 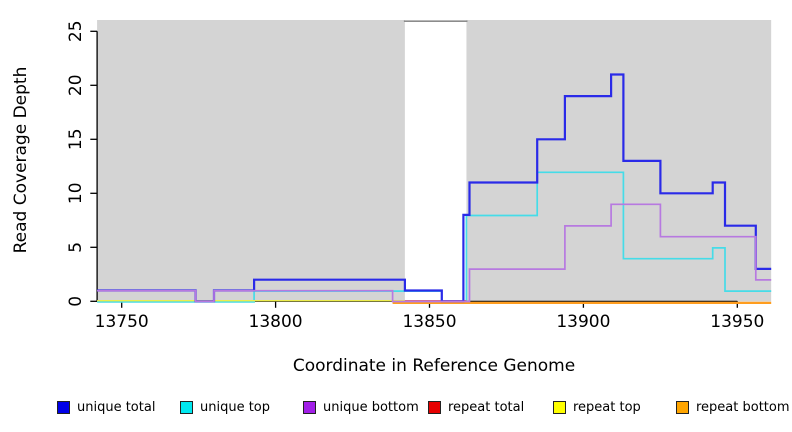 I want to click on legend-item: repeat top, so click(x=597, y=407).